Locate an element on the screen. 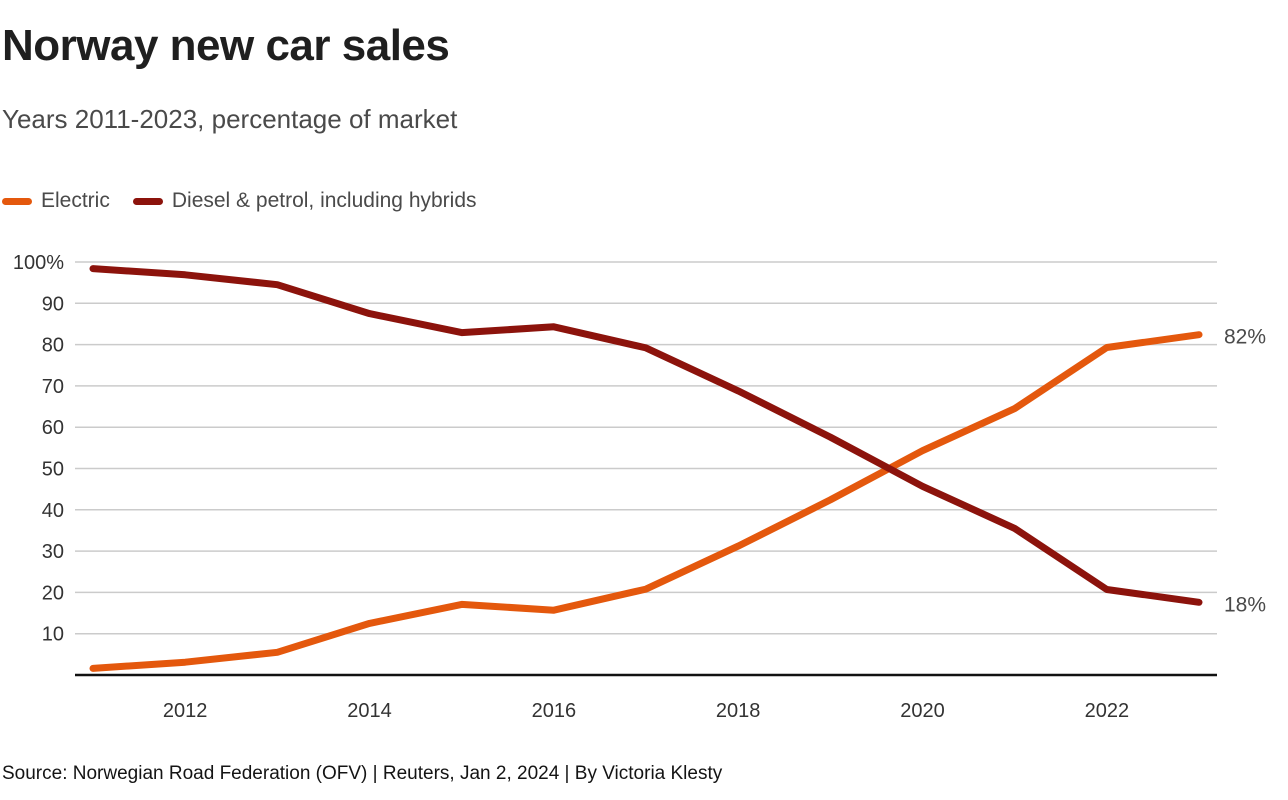  x-tick-label: 2018 is located at coordinates (738, 711).